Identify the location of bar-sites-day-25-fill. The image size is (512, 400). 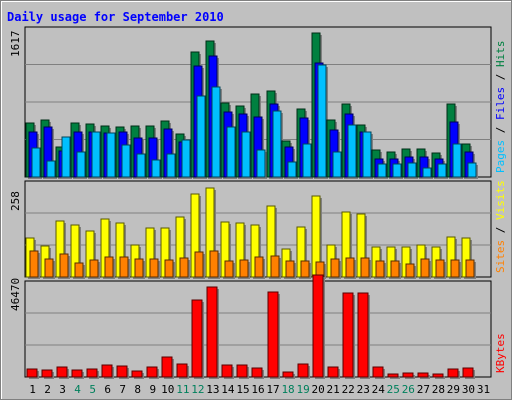
(395, 269).